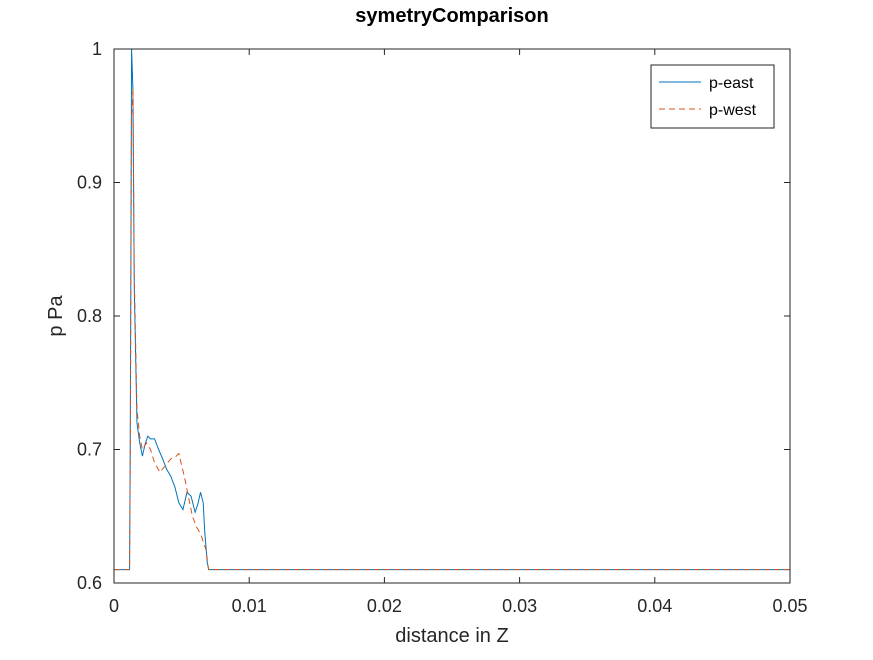  Describe the element at coordinates (451, 636) in the screenshot. I see `x-axis-label: distance in Z` at that location.